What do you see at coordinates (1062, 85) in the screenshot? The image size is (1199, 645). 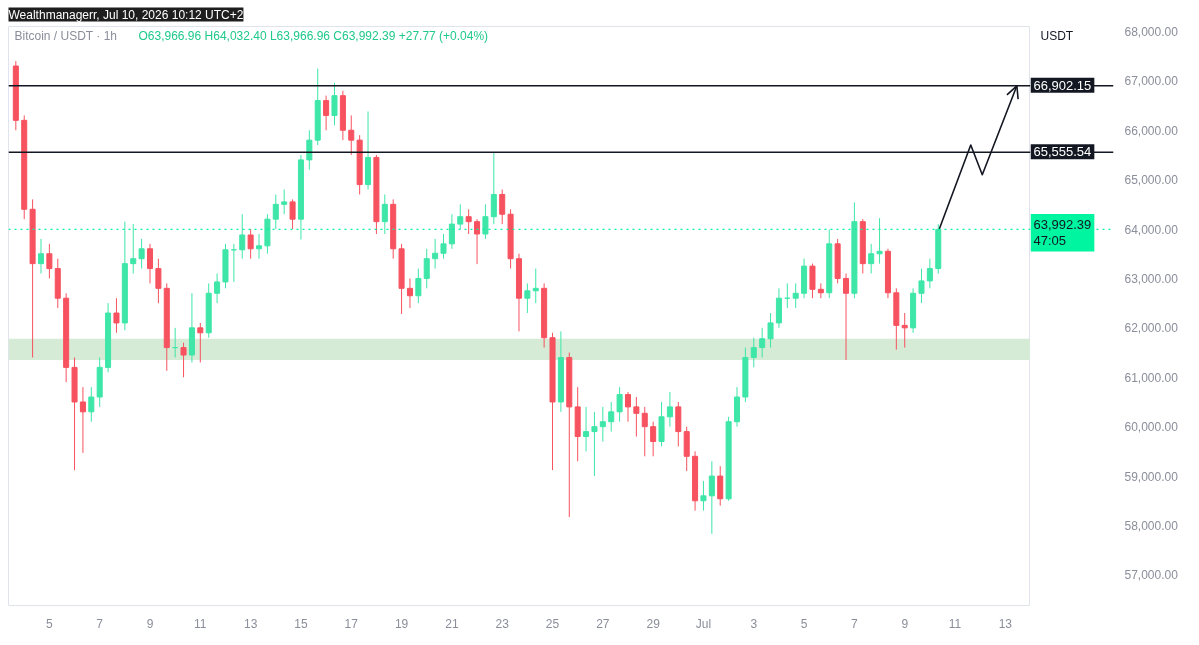 I see `ref-line-label: 66,902.15` at bounding box center [1062, 85].